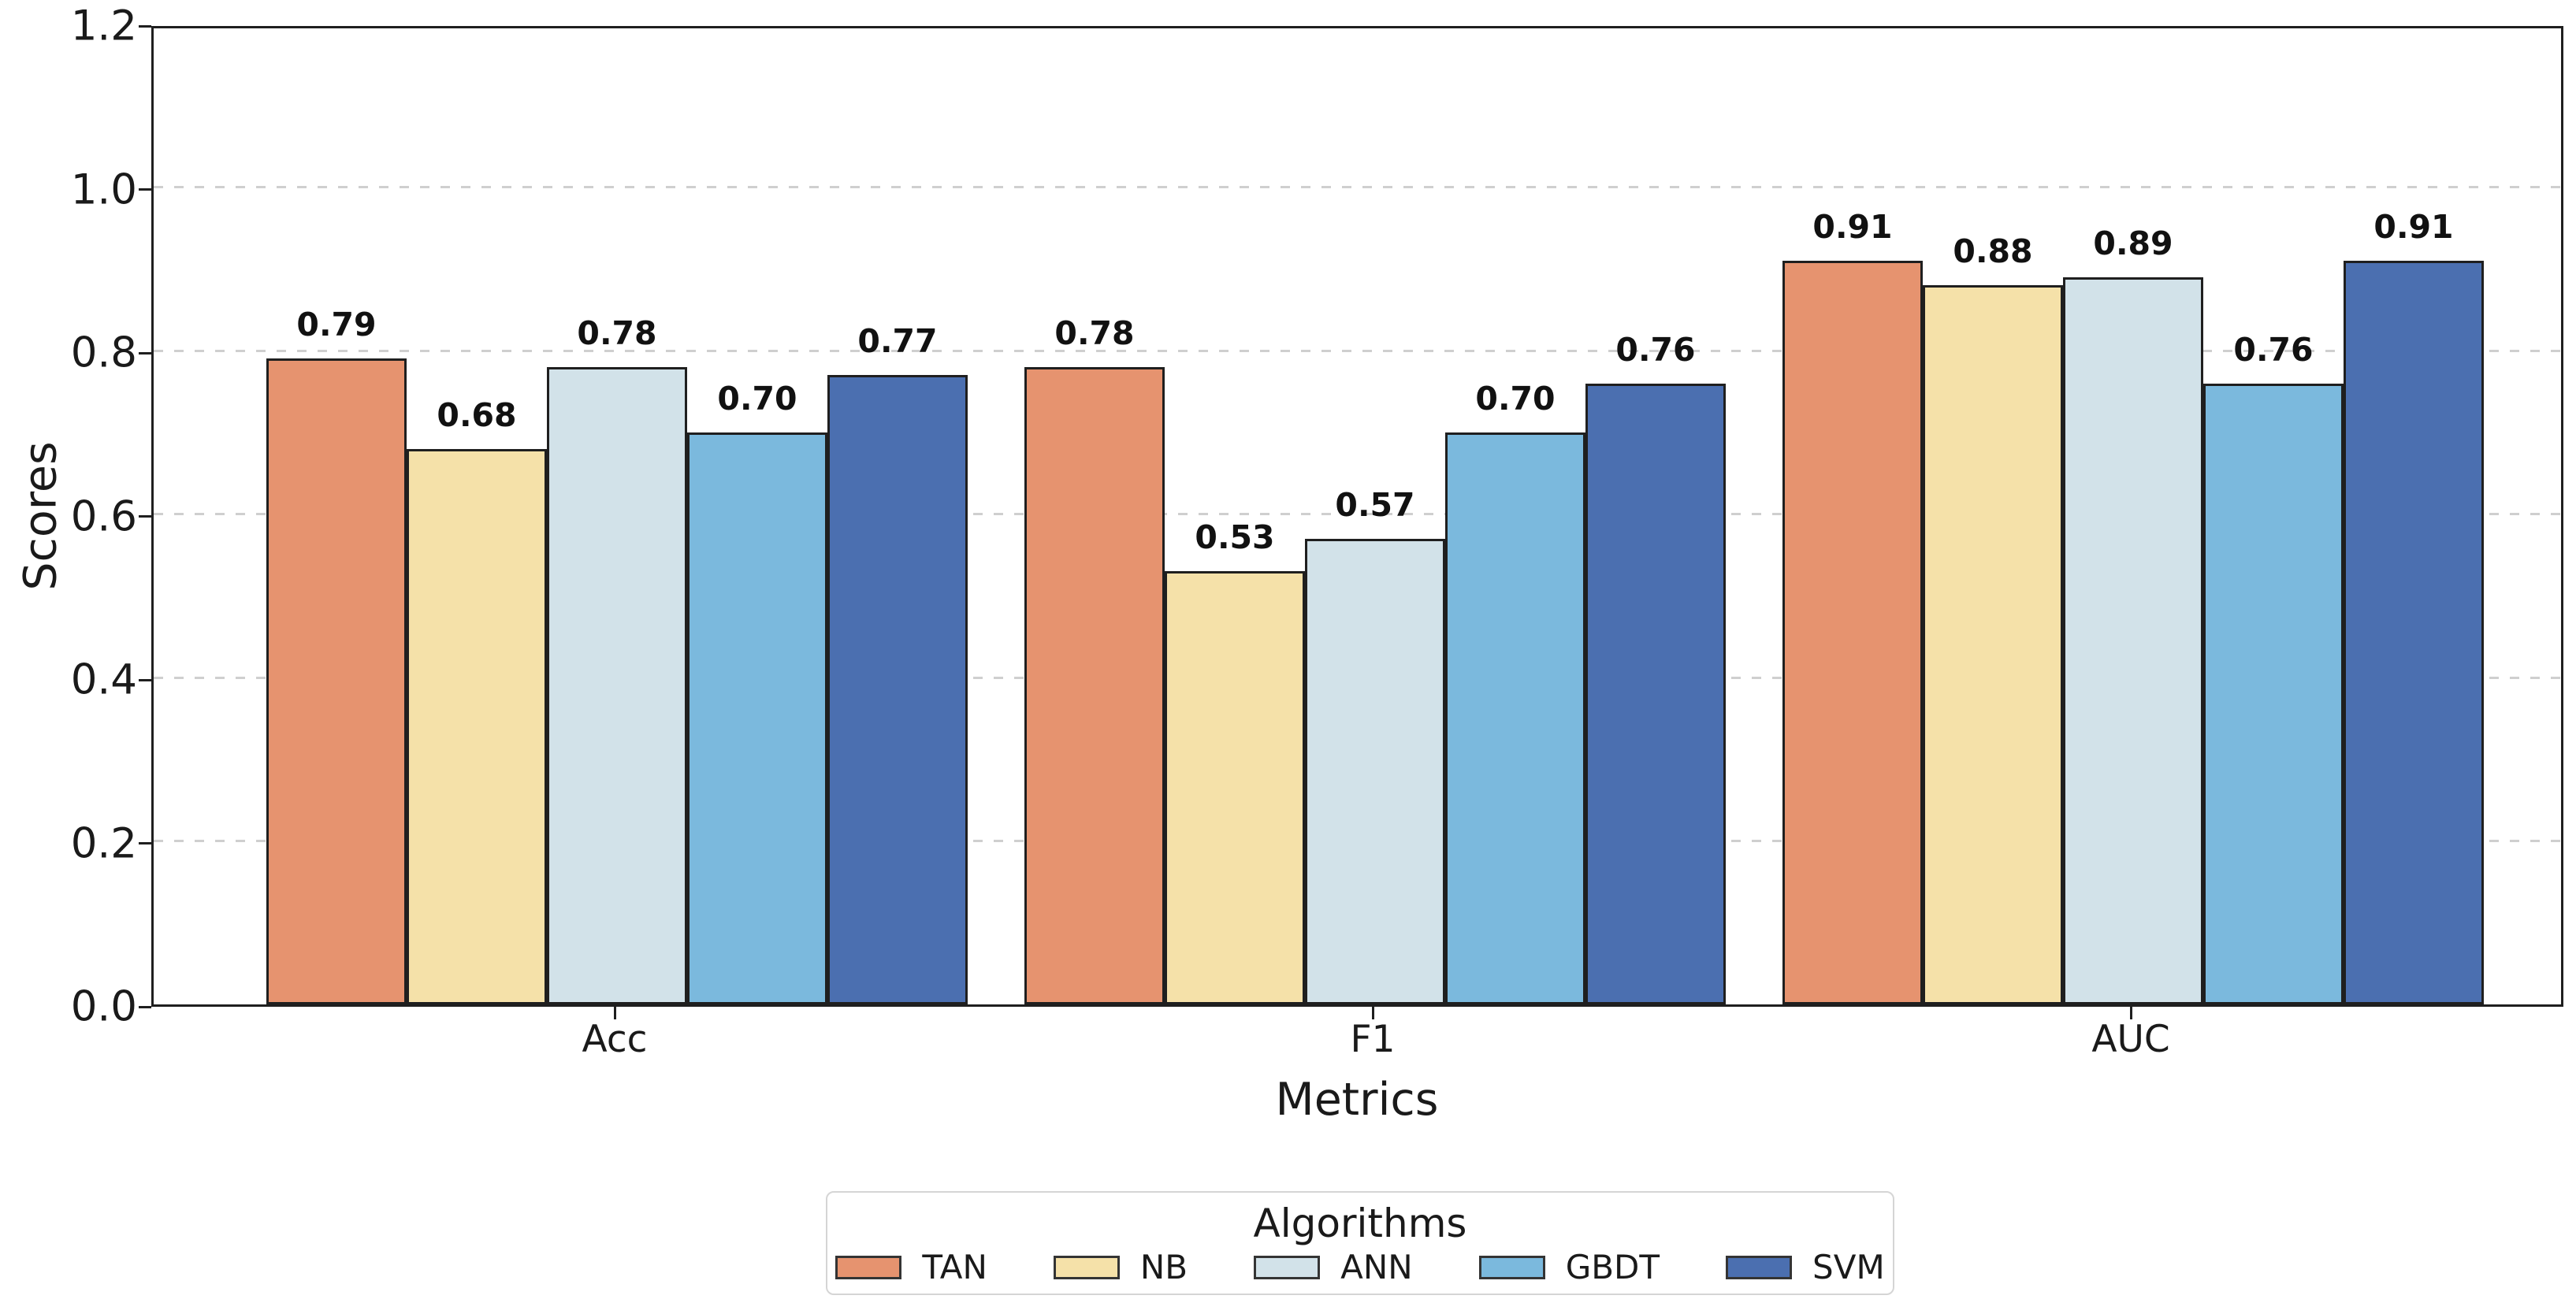  Describe the element at coordinates (103, 679) in the screenshot. I see `y-tick-label: 0.4` at that location.